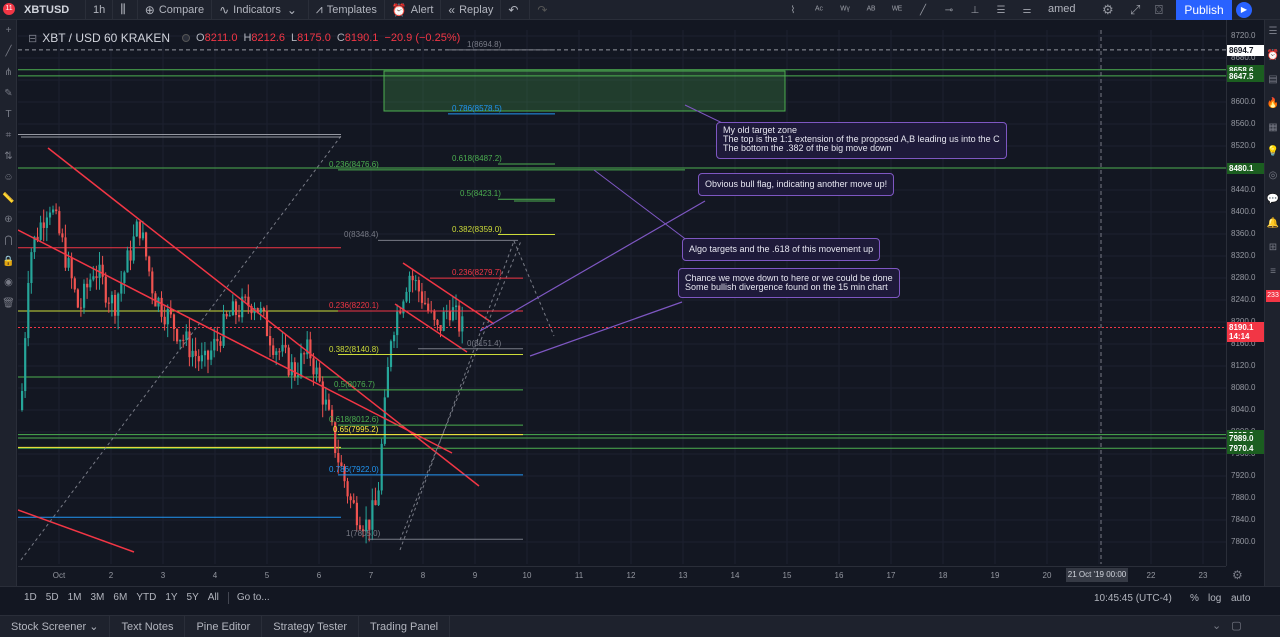  Describe the element at coordinates (8, 135) in the screenshot. I see `pattern-tool-icon: ⌗` at that location.